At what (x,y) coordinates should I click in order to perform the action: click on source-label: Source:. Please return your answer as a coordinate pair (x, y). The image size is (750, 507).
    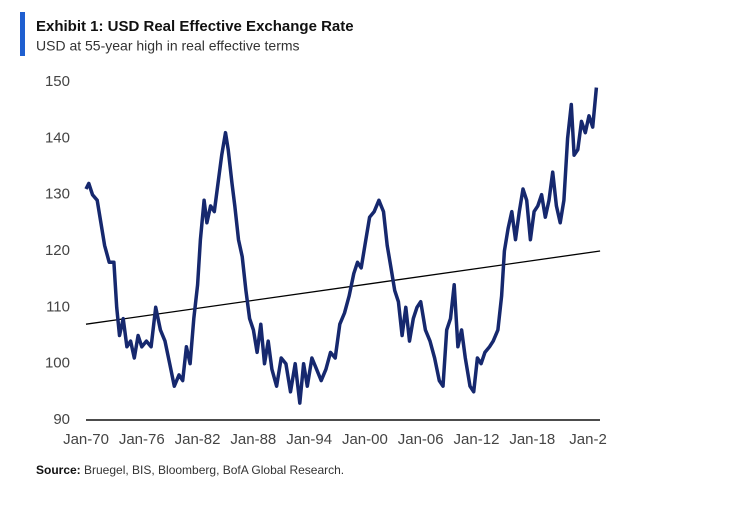
    Looking at the image, I should click on (58, 470).